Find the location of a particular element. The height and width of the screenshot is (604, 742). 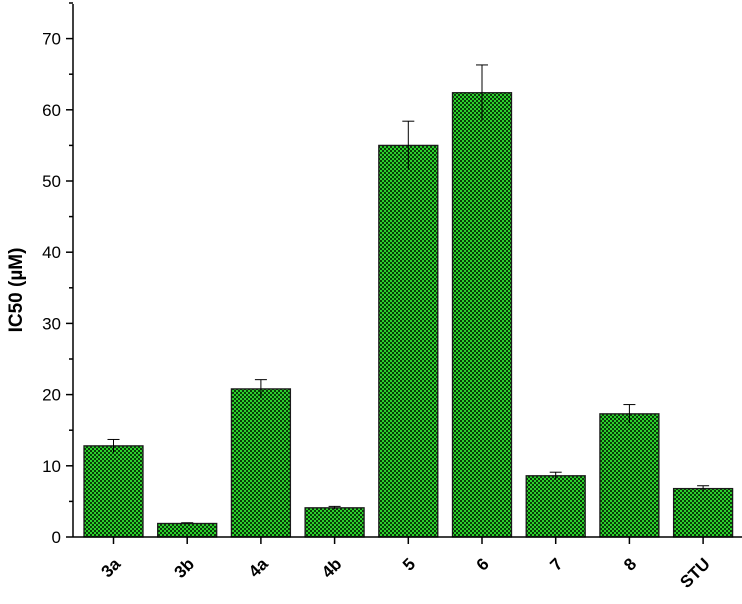

error-bar-4a is located at coordinates (260, 389).